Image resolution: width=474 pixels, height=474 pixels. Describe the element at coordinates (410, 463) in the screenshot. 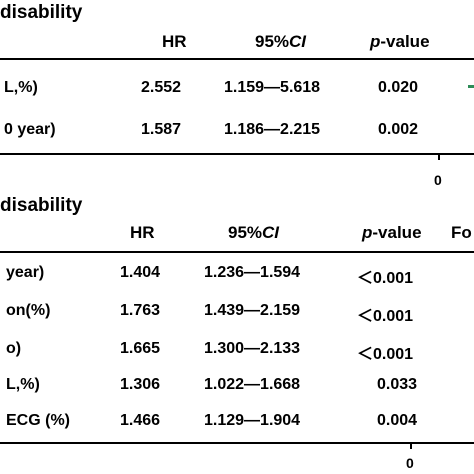

I see `bottom-axis-zero-label: 0` at that location.